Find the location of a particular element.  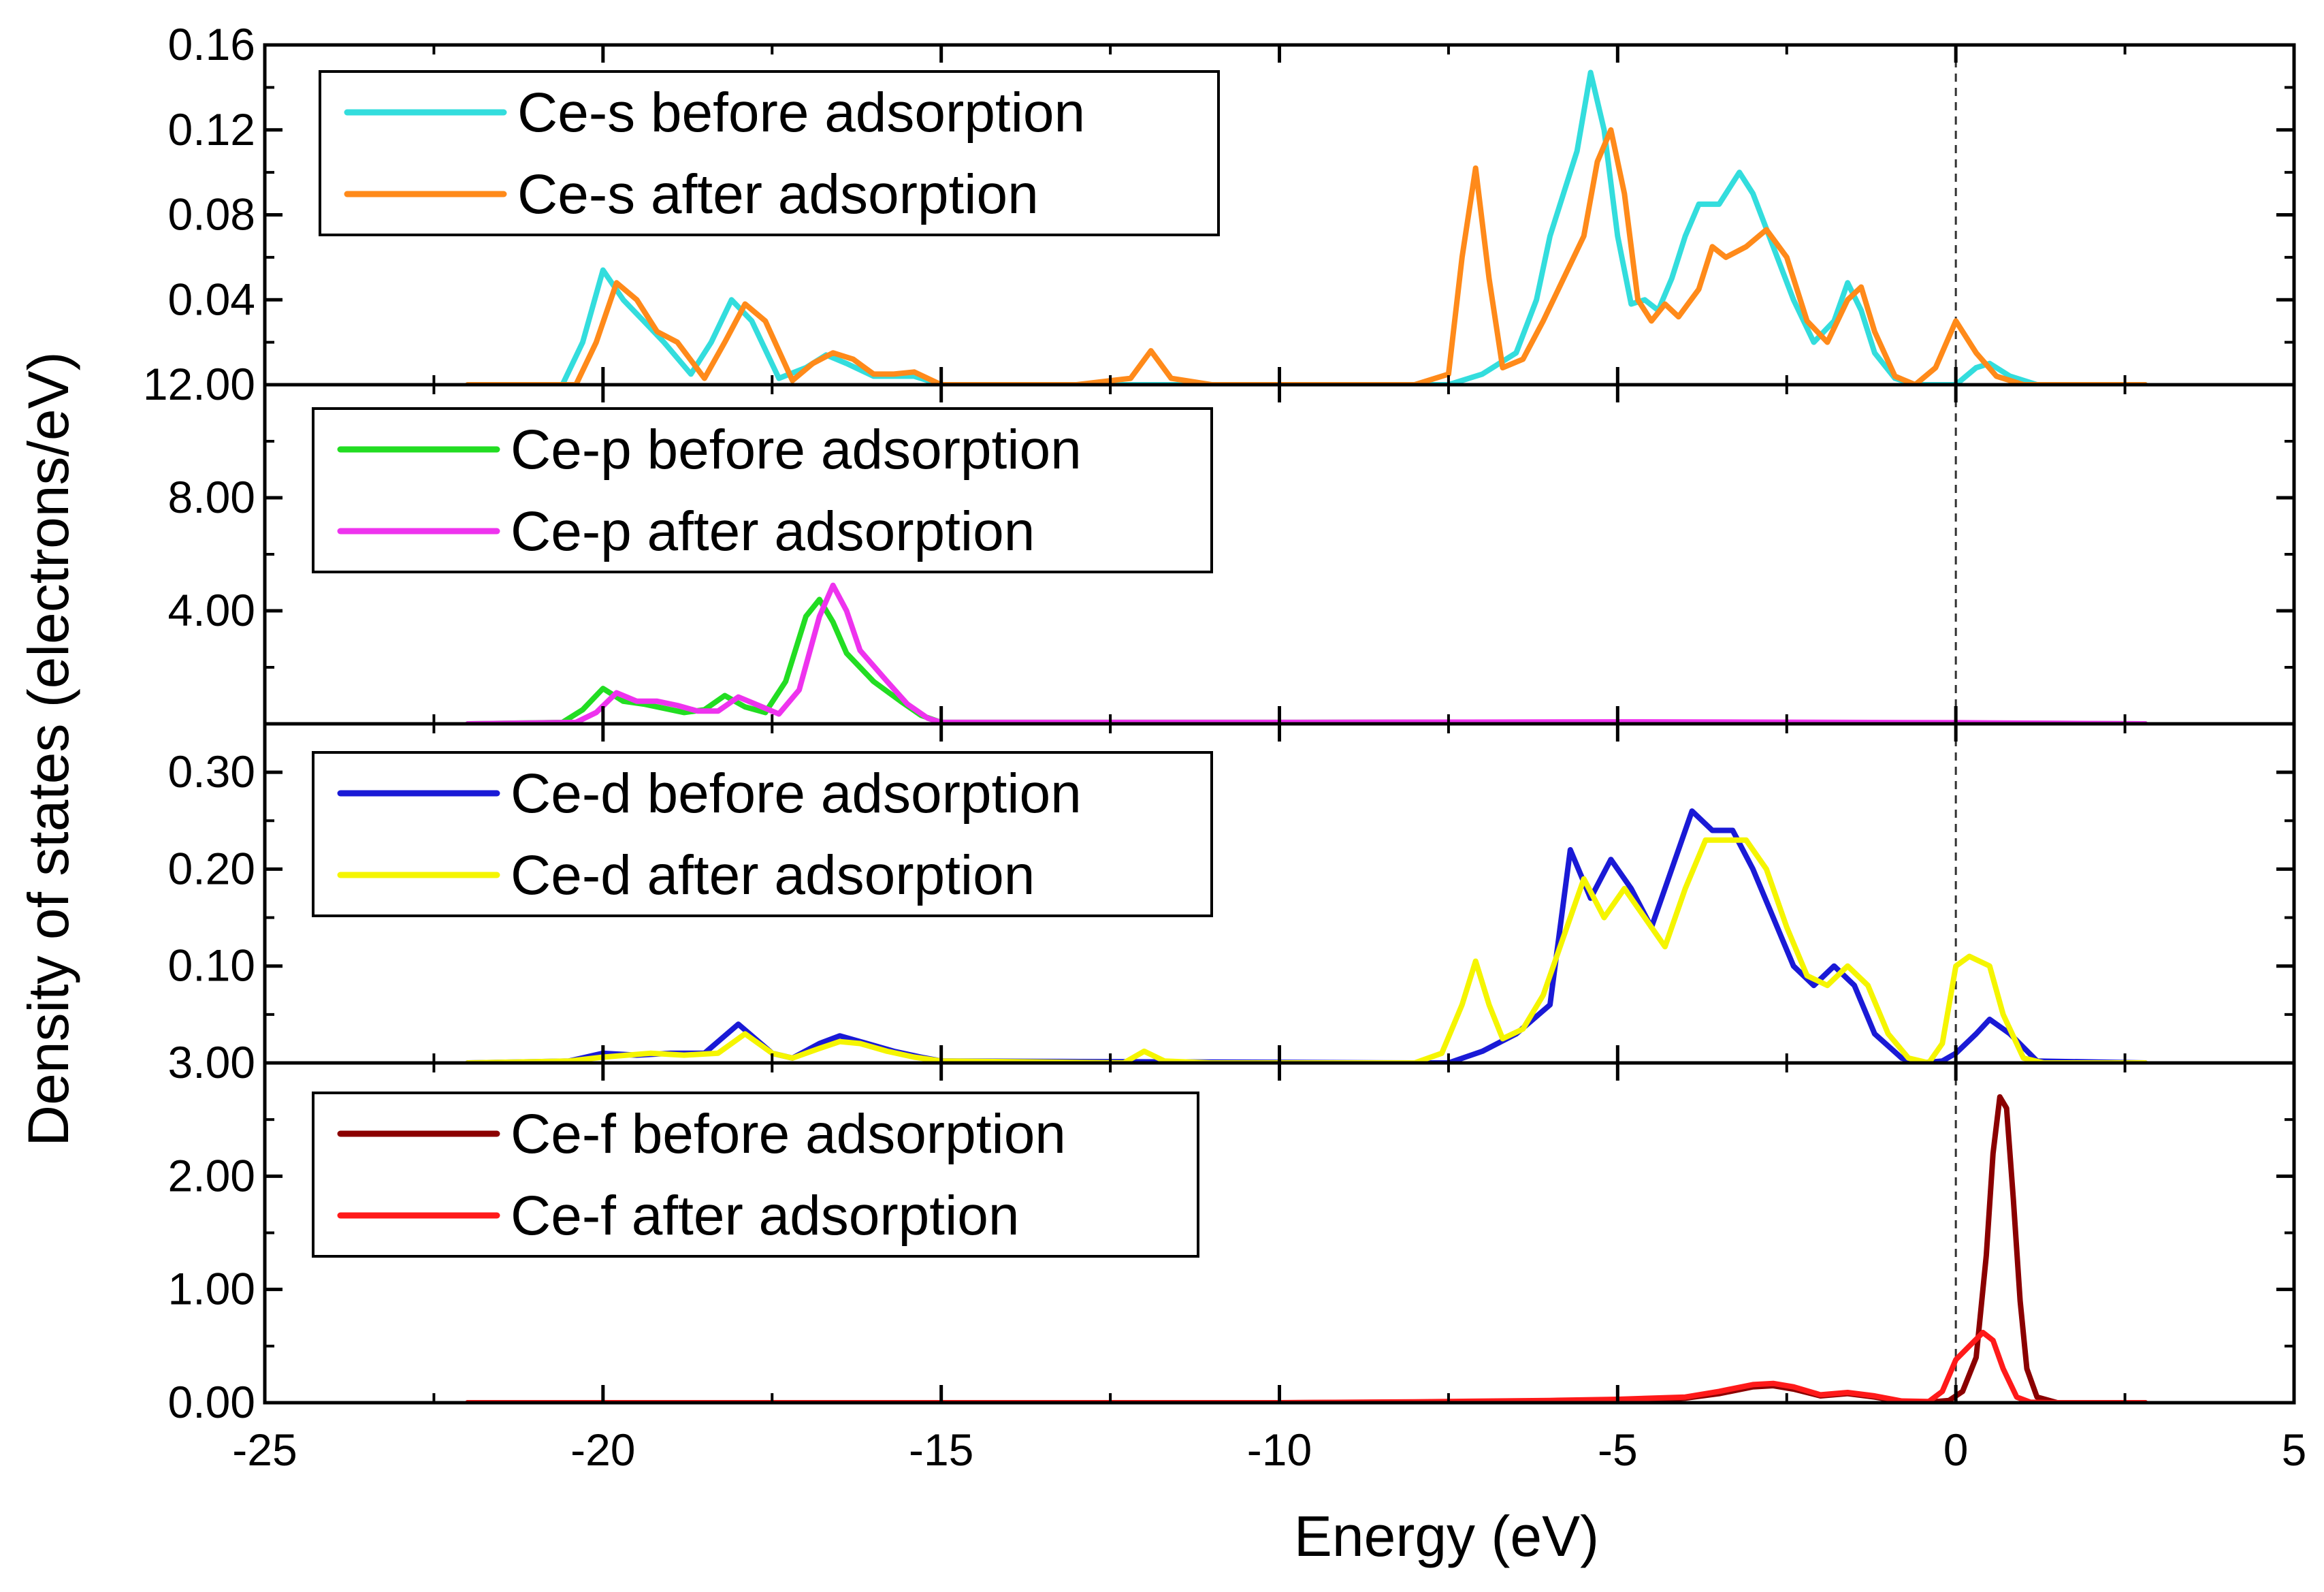

series-line-p-before is located at coordinates (1306, 660).